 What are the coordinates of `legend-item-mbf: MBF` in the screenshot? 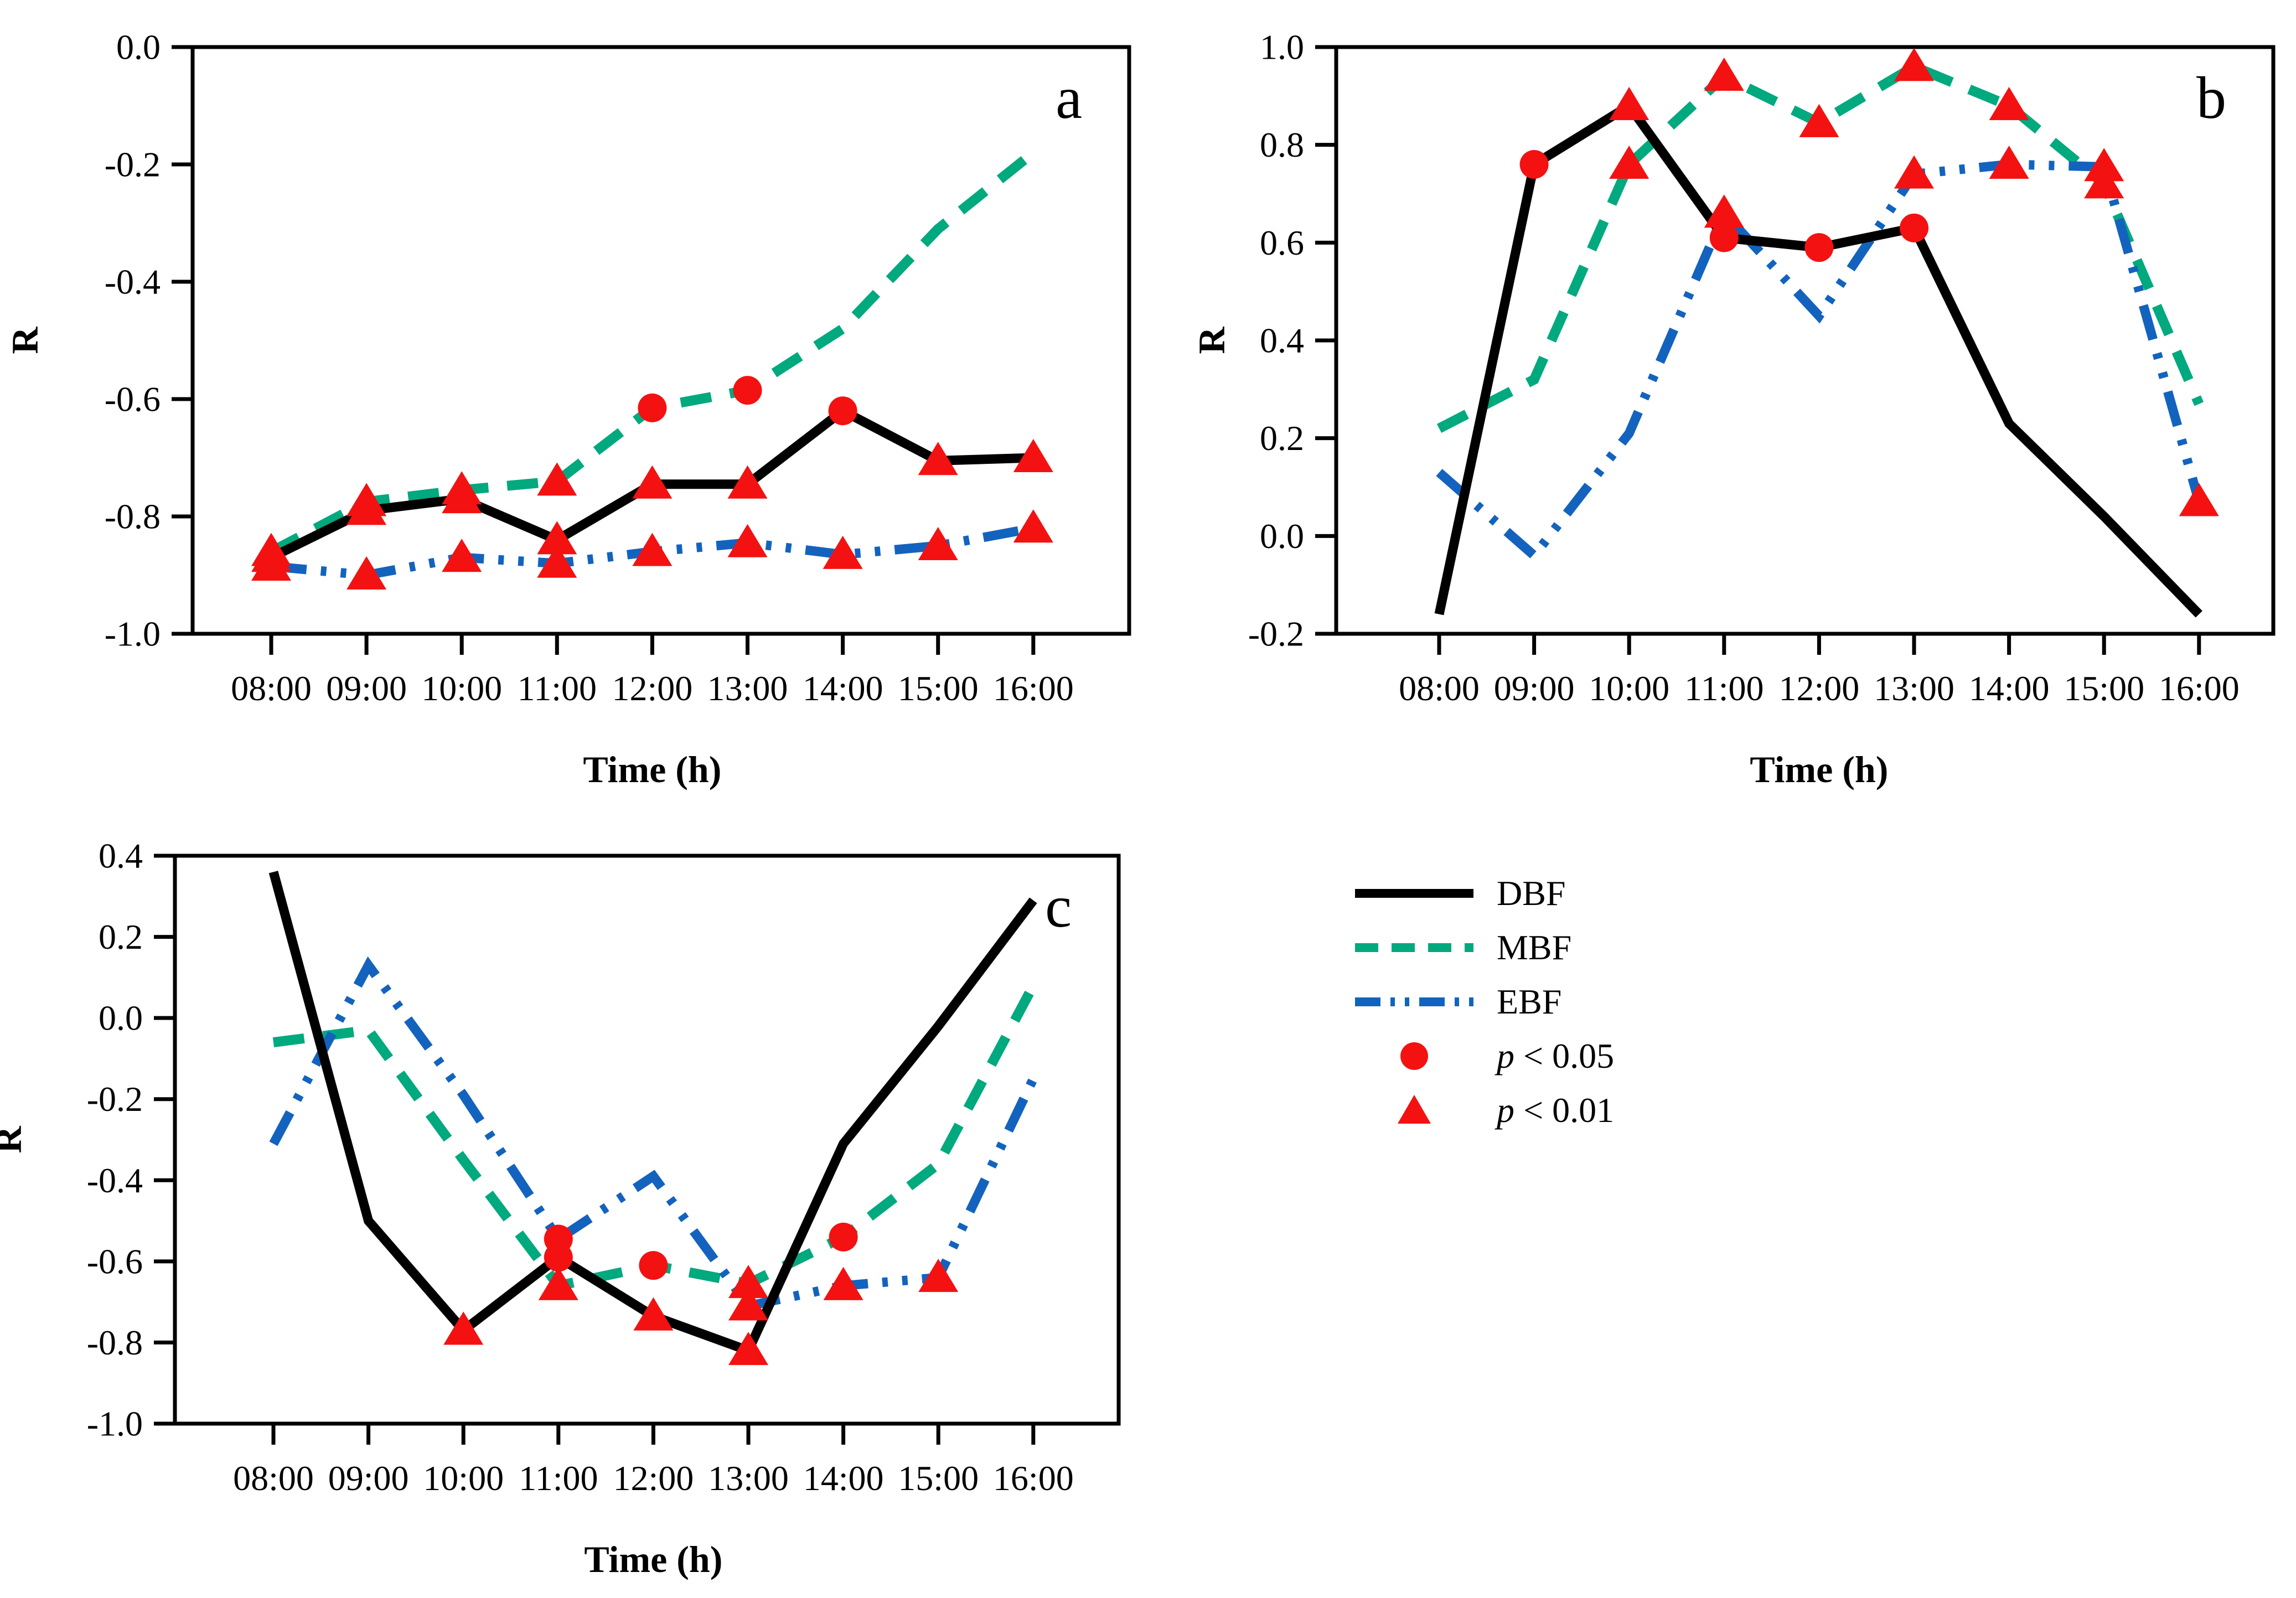 It's located at (1482, 947).